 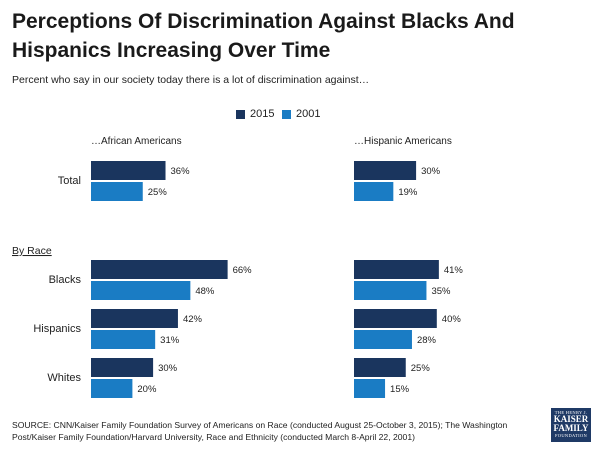 I want to click on panel-title-1: …African Americans, so click(x=136, y=141).